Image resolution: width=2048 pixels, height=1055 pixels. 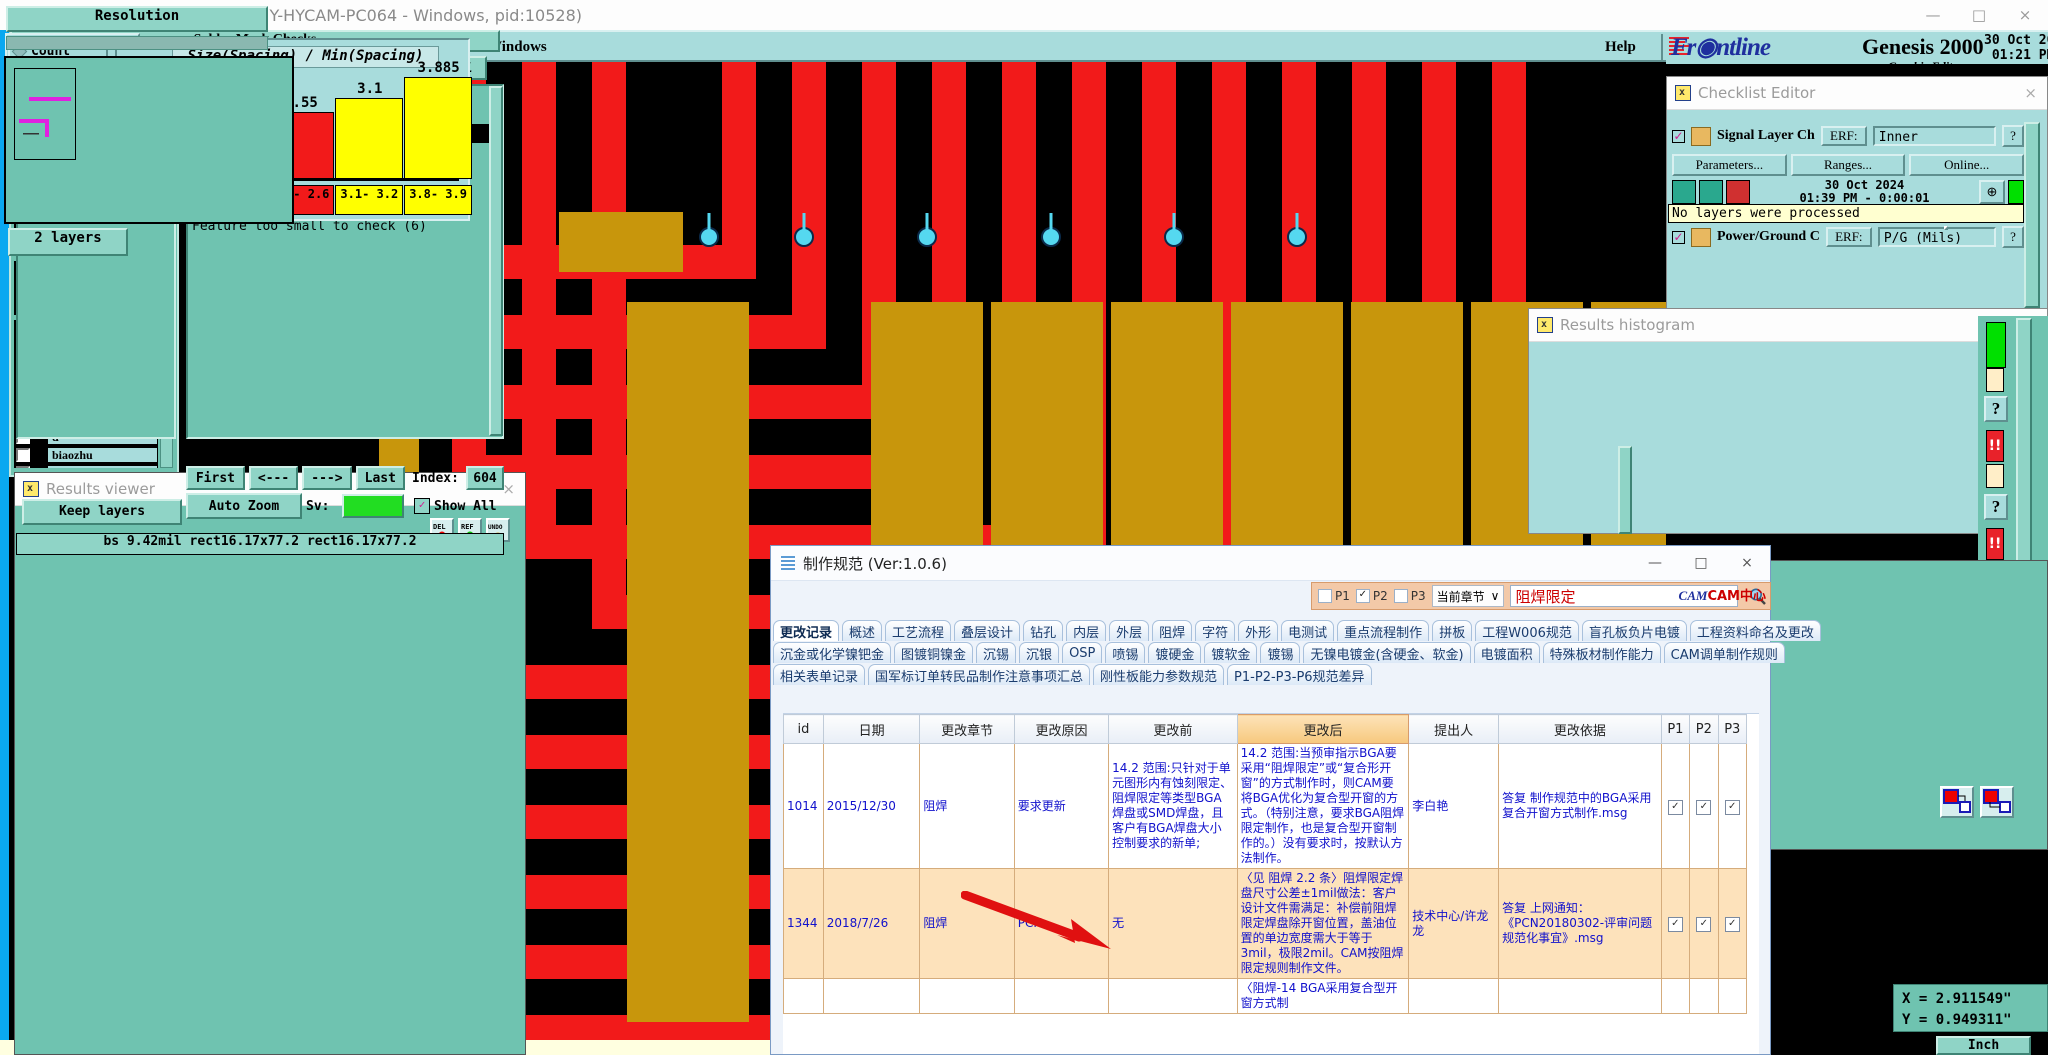 What do you see at coordinates (1755, 630) in the screenshot?
I see `spec-tab: 工程资料命名及更改` at bounding box center [1755, 630].